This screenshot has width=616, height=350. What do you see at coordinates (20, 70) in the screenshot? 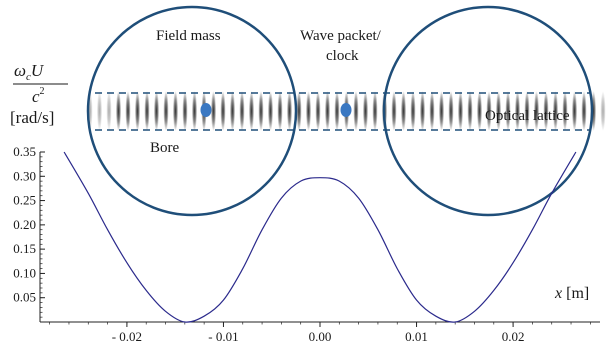
I see `ylabel-omega: ω` at bounding box center [20, 70].